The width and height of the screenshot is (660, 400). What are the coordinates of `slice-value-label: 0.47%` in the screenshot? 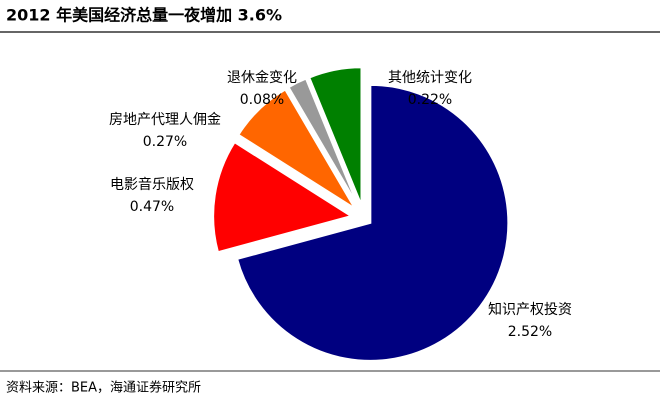 It's located at (152, 207).